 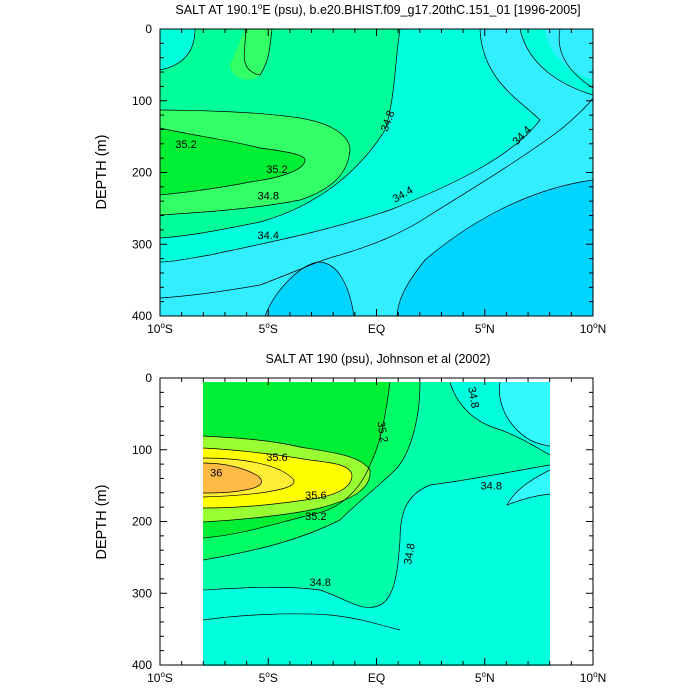 I want to click on contour-label: 34.4, so click(x=268, y=236).